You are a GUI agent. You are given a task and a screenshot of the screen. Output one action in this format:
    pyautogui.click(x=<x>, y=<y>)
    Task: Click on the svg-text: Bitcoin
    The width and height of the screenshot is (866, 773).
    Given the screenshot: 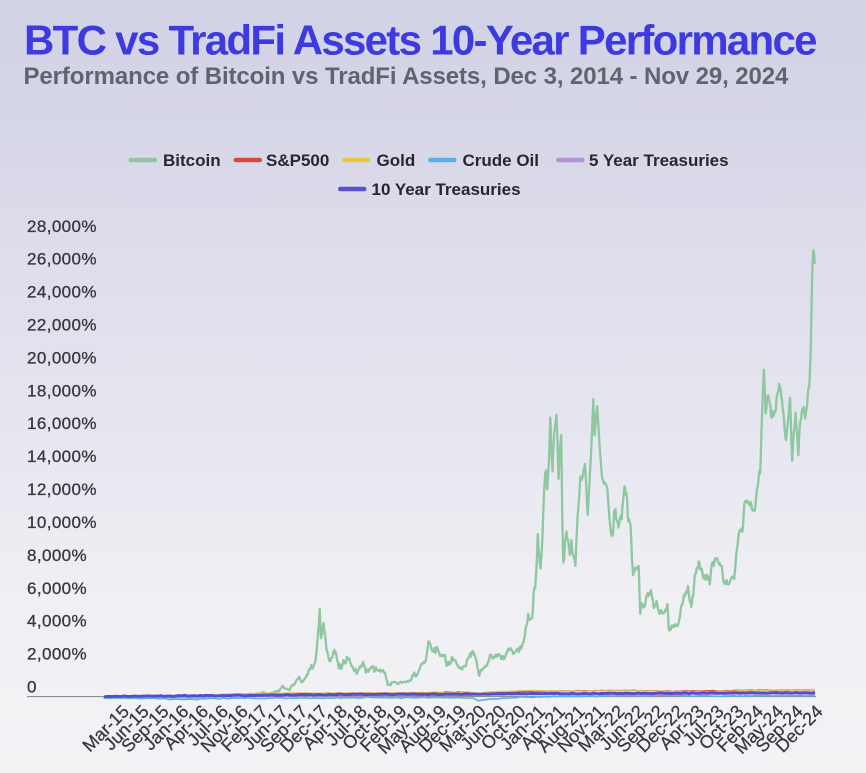 What is the action you would take?
    pyautogui.click(x=192, y=160)
    